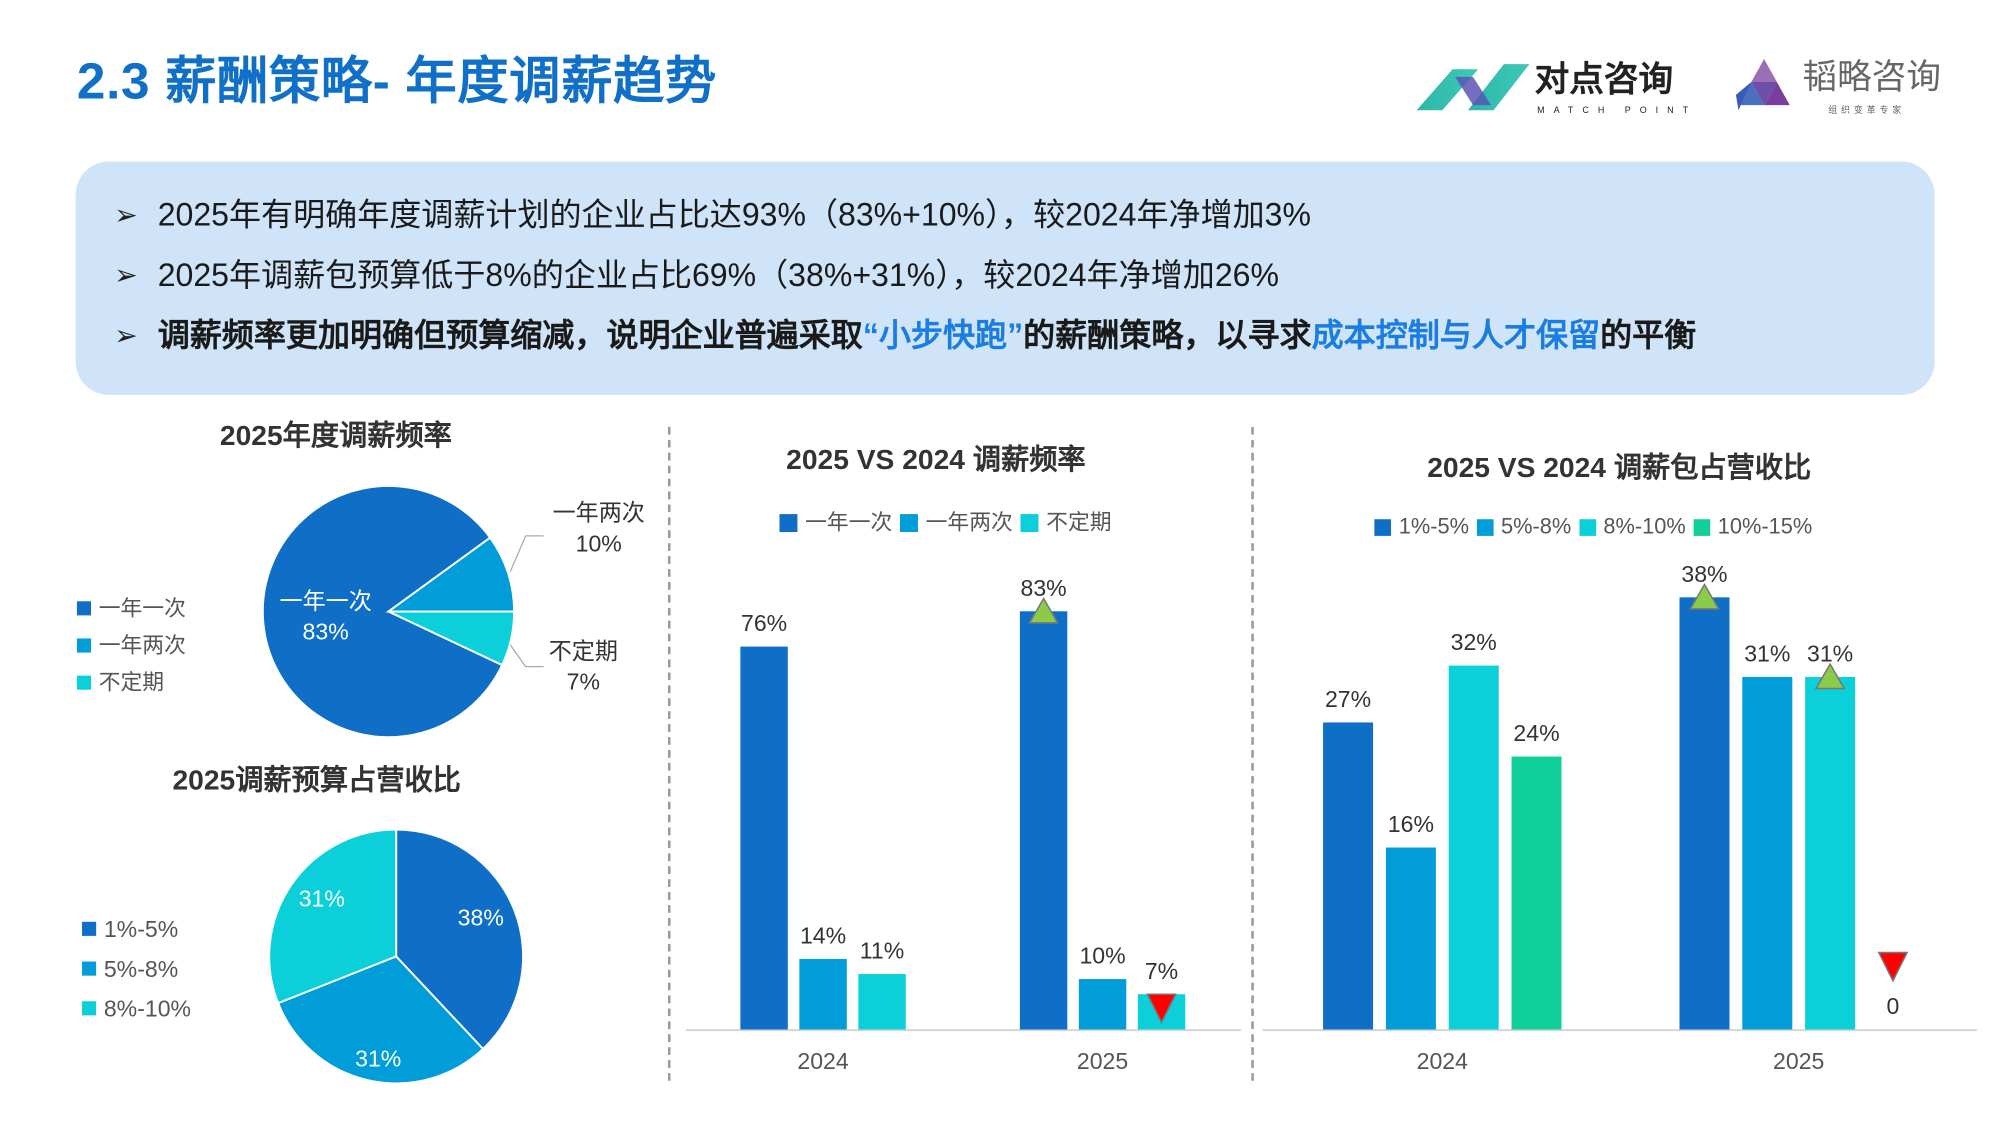 The image size is (2000, 1126). I want to click on data-label: 10%, so click(1102, 956).